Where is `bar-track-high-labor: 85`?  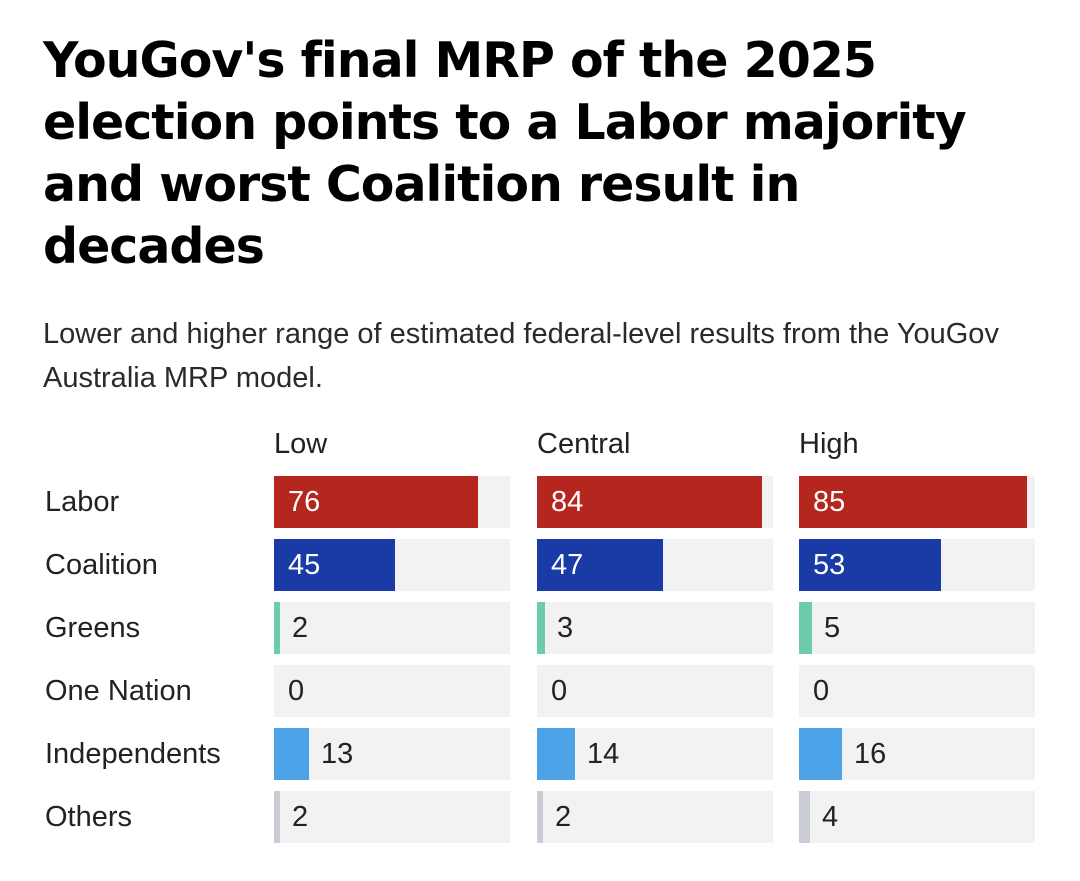 bar-track-high-labor: 85 is located at coordinates (917, 502).